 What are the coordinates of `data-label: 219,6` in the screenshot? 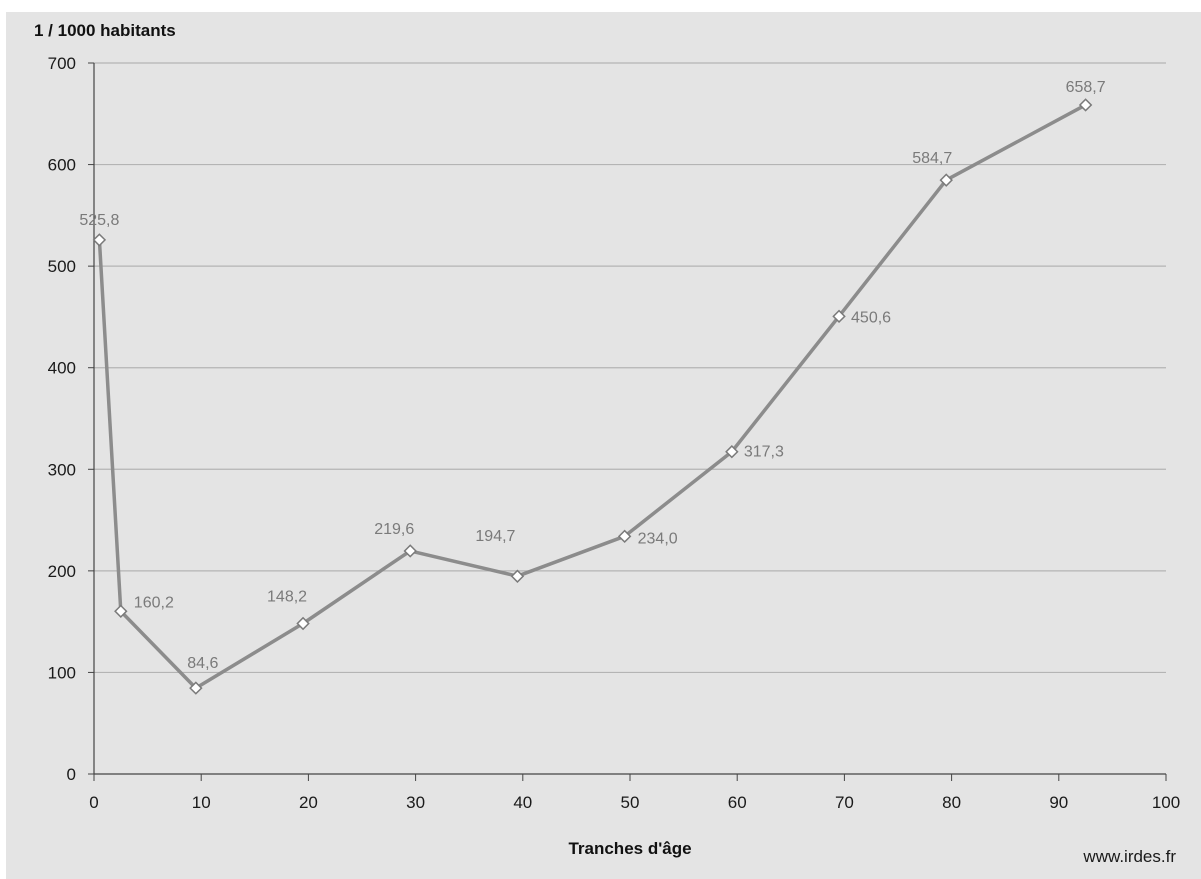 It's located at (394, 529).